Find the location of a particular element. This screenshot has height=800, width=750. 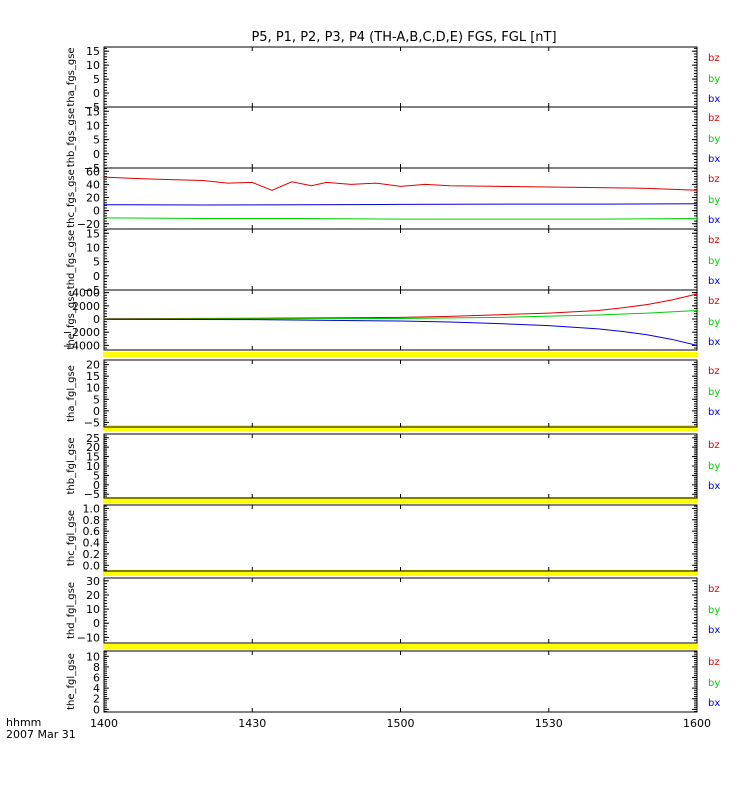

y-tick-label: 4 is located at coordinates (96, 688).